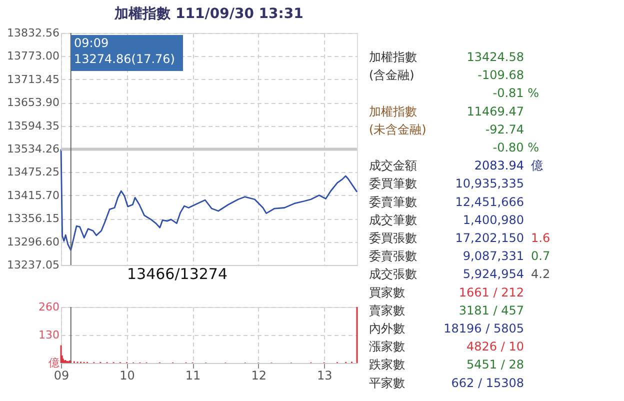 The height and width of the screenshot is (401, 624). What do you see at coordinates (49, 335) in the screenshot?
I see `y-tick-label: 130` at bounding box center [49, 335].